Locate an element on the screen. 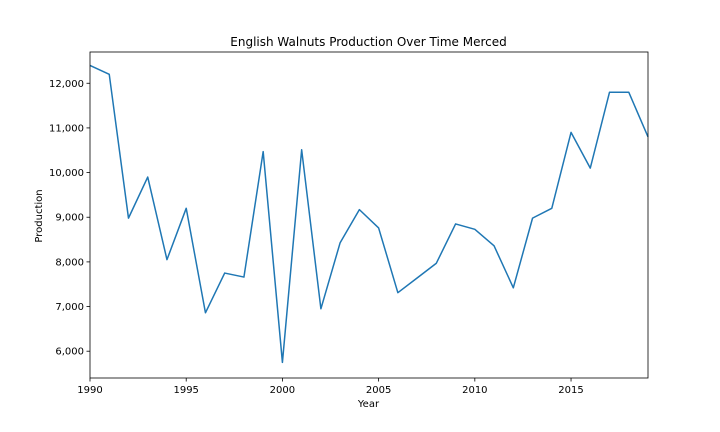 This screenshot has width=720, height=432. y-tick-label: 10,000 is located at coordinates (66, 173).